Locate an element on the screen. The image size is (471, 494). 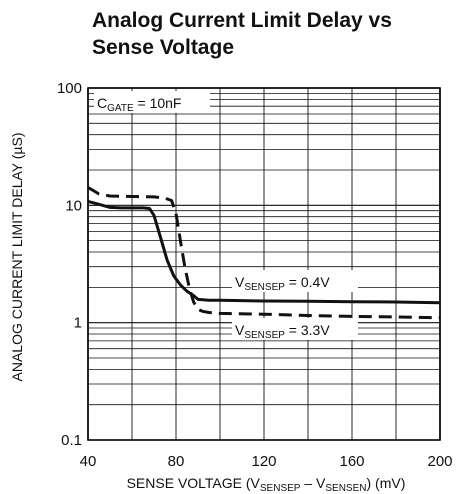
y-tick-label: 10 is located at coordinates (73, 205).